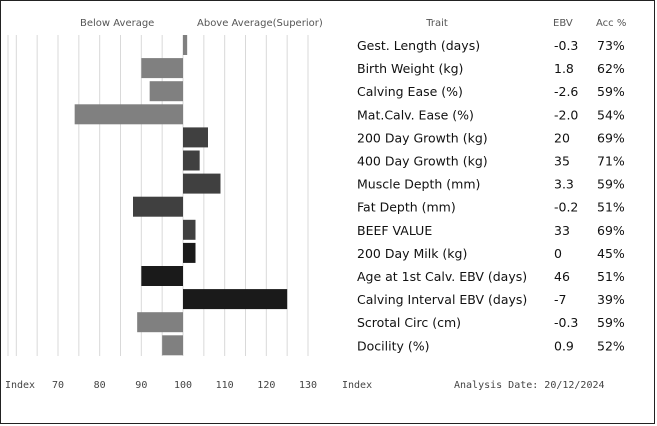  What do you see at coordinates (562, 276) in the screenshot?
I see `ebv-value: 46` at bounding box center [562, 276].